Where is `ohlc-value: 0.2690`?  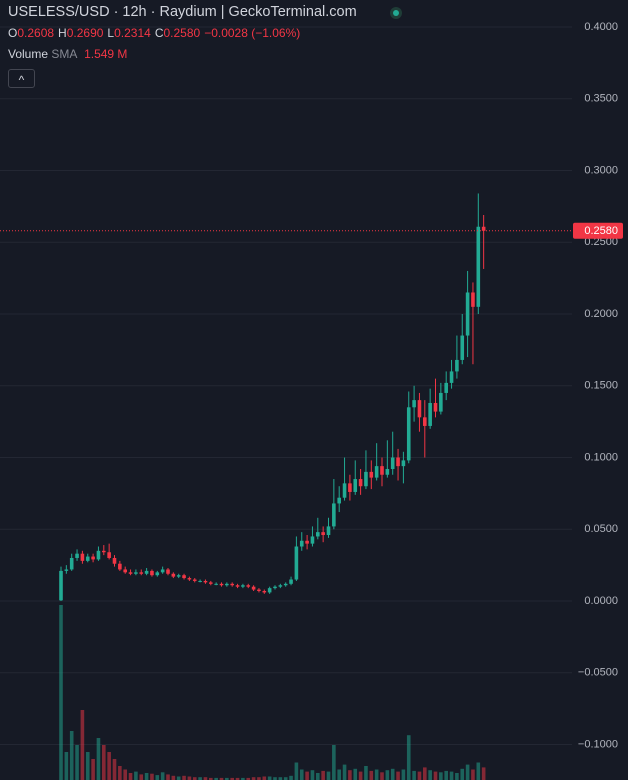 ohlc-value: 0.2690 is located at coordinates (85, 33).